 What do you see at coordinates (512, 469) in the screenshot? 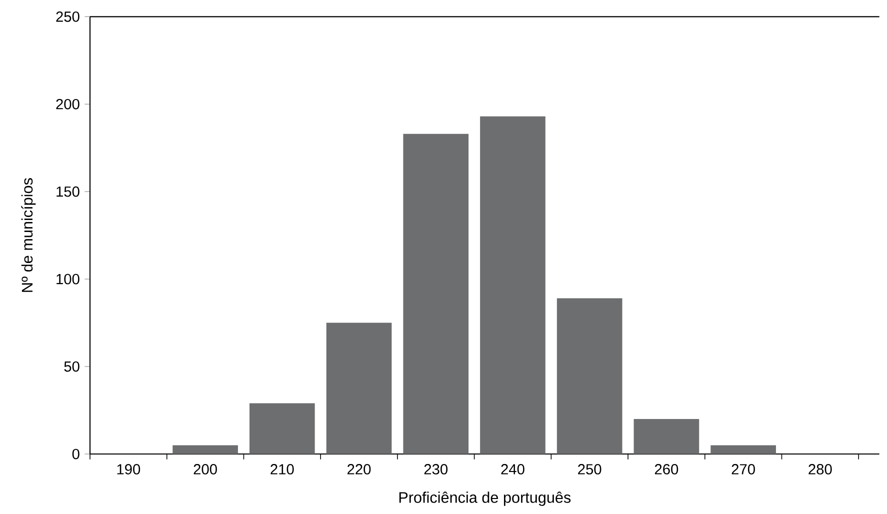
I see `x-tick-label: 240` at bounding box center [512, 469].